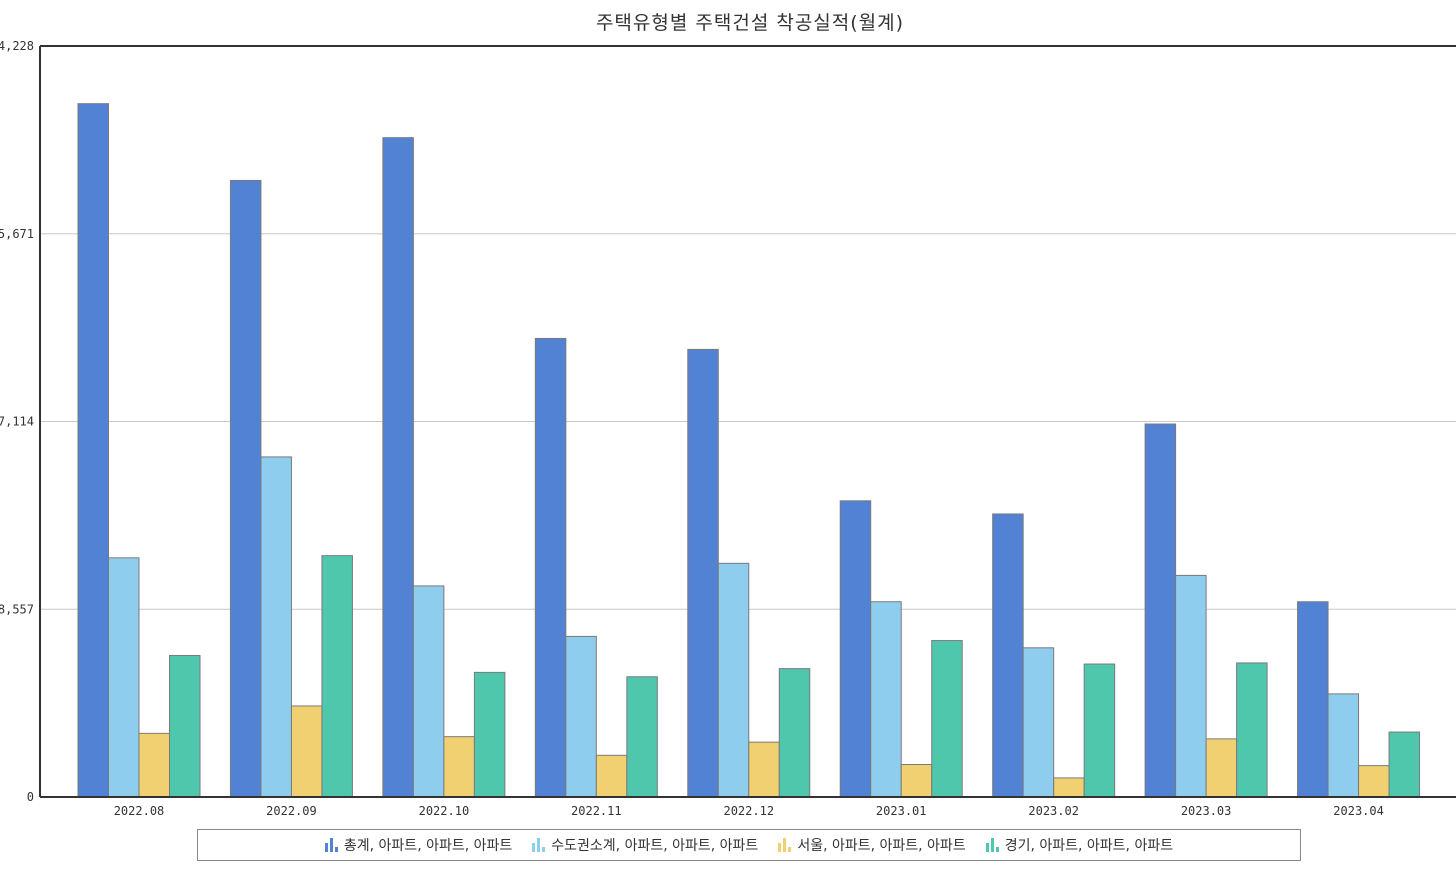  What do you see at coordinates (30, 797) in the screenshot?
I see `y-tick-label: 0` at bounding box center [30, 797].